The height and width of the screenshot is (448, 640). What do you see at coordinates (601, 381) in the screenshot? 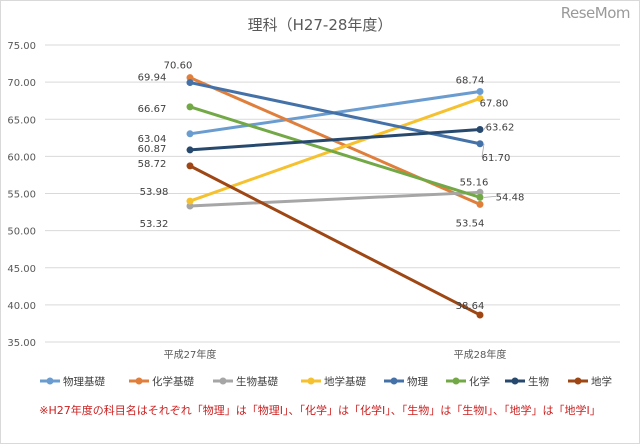
I see `legend-label: 地学` at bounding box center [601, 381].